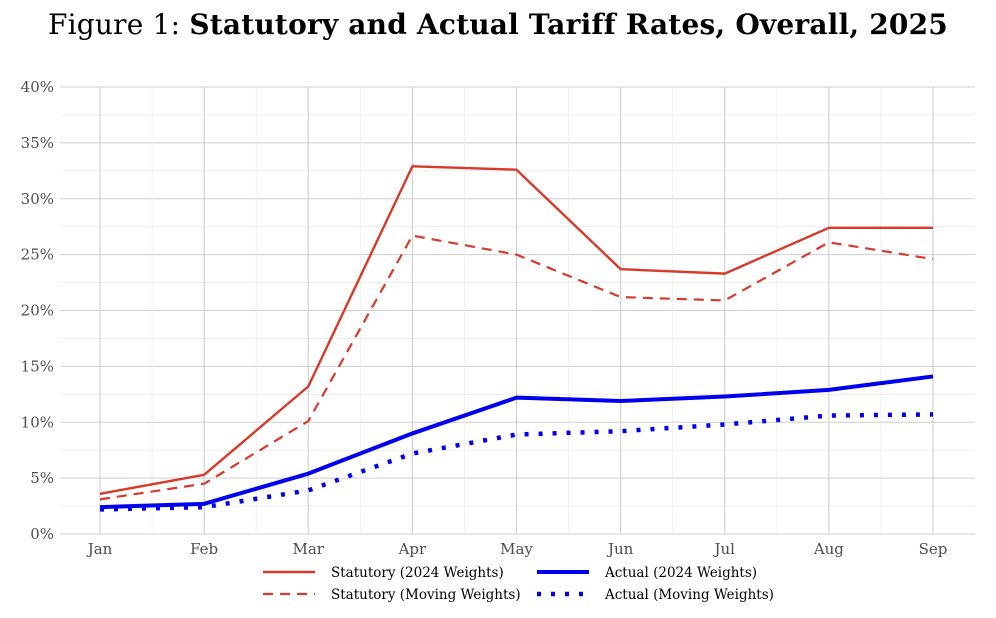 This screenshot has height=618, width=996. I want to click on y-tick-label: 5%, so click(42, 478).